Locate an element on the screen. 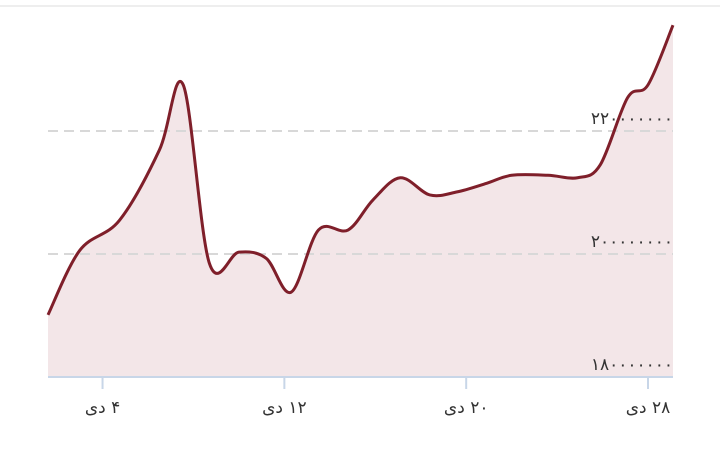 The image size is (720, 465). x-tick-label: ۴ دی is located at coordinates (102, 408).